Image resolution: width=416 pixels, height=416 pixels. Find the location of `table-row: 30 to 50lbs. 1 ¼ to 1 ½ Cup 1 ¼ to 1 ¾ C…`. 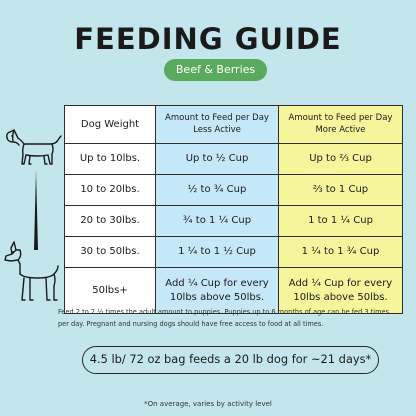

table-row: 30 to 50lbs. 1 ¼ to 1 ½ Cup 1 ¼ to 1 ¾ C… is located at coordinates (233, 252).